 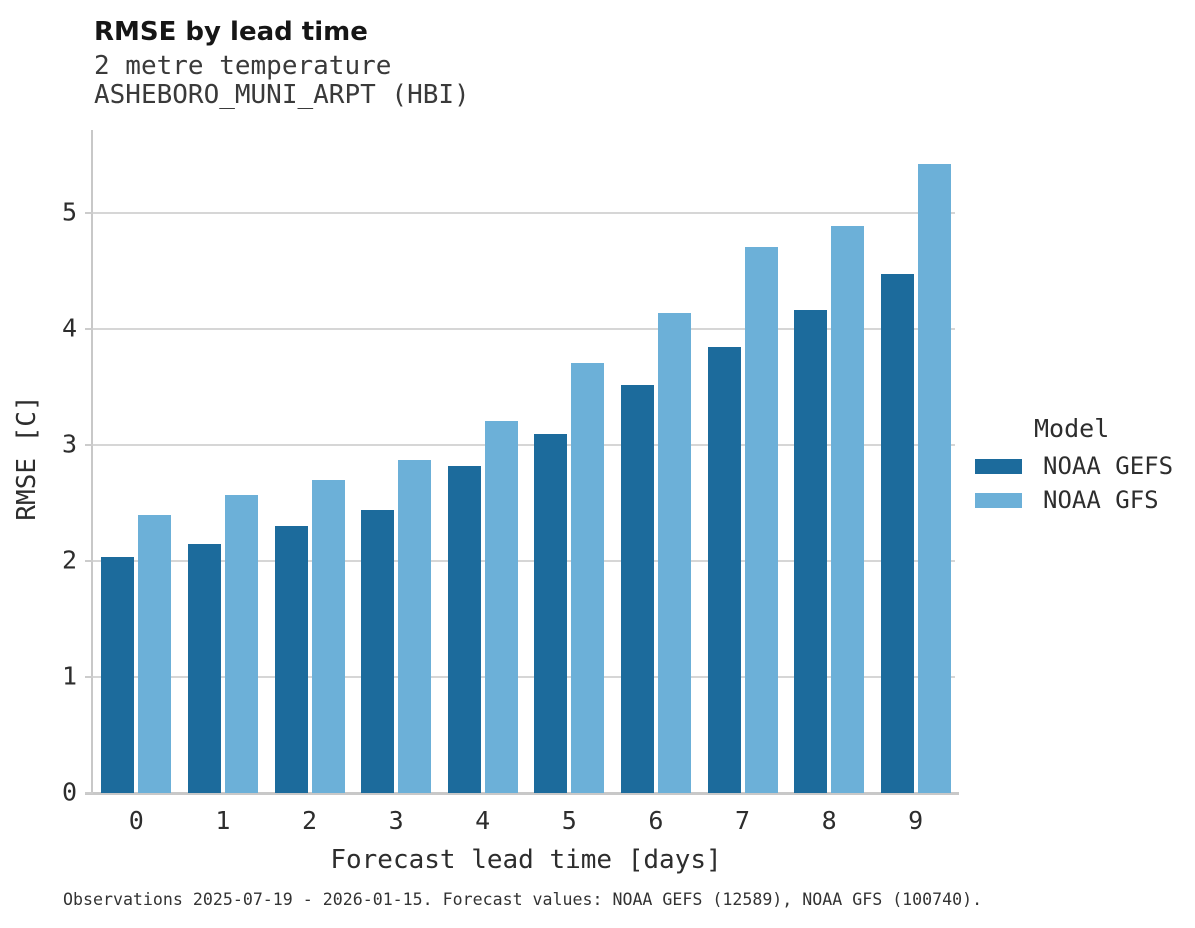 What do you see at coordinates (223, 820) in the screenshot?
I see `x-tick-label-1: 1` at bounding box center [223, 820].